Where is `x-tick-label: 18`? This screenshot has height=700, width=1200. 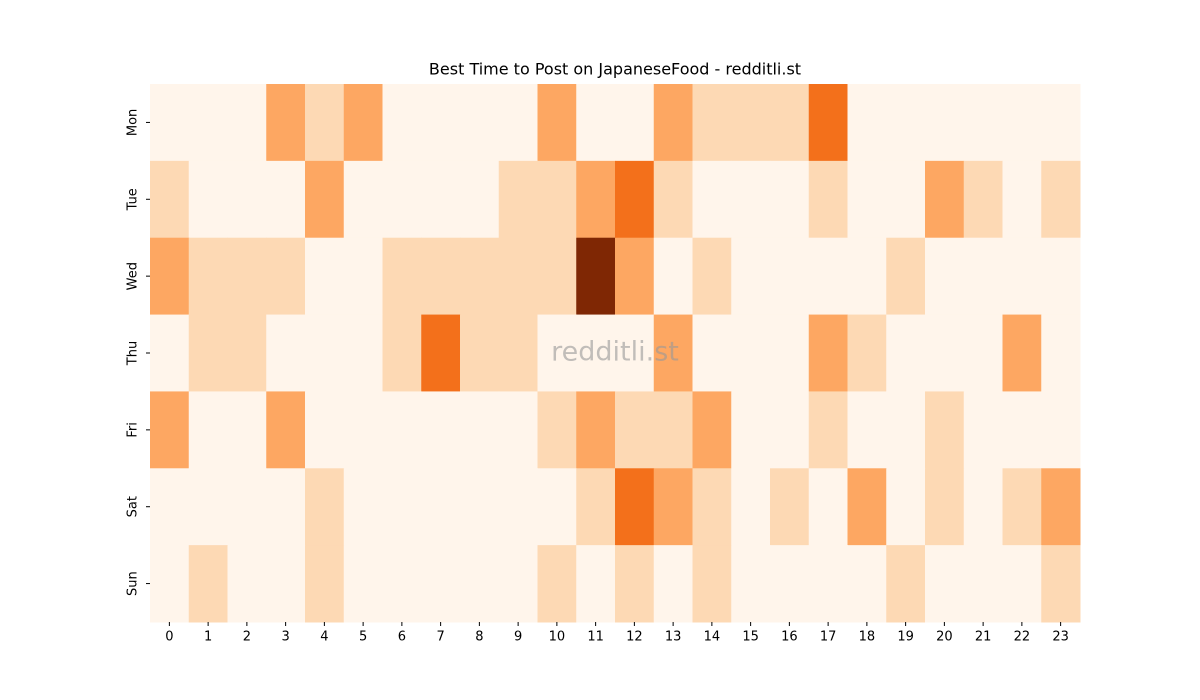
x-tick-label: 18 is located at coordinates (867, 637).